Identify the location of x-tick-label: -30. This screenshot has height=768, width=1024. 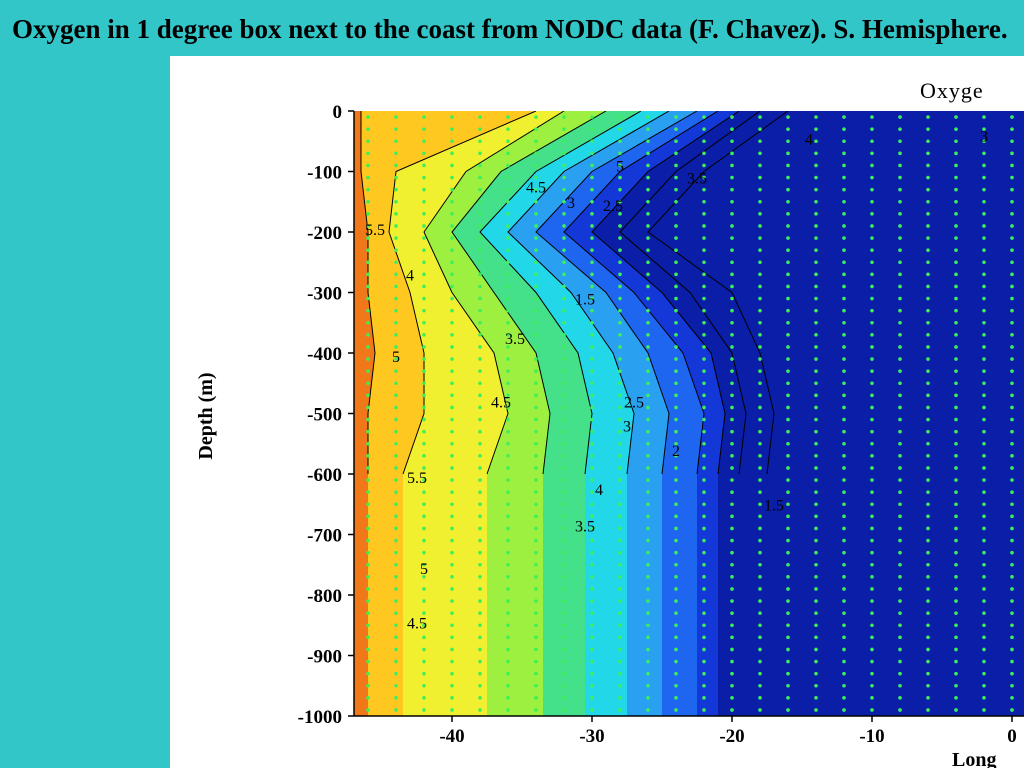
(591, 736).